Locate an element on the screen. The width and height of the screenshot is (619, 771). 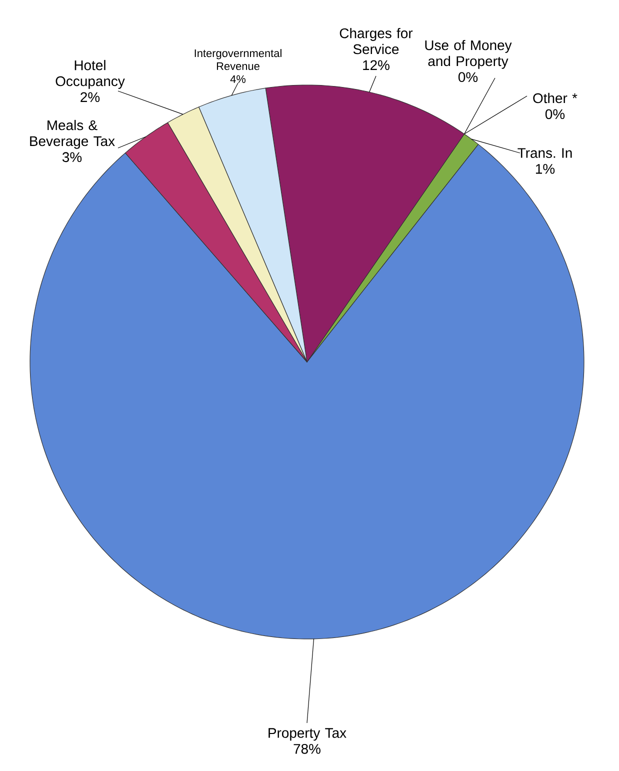
slice-label: Property Tax is located at coordinates (307, 734).